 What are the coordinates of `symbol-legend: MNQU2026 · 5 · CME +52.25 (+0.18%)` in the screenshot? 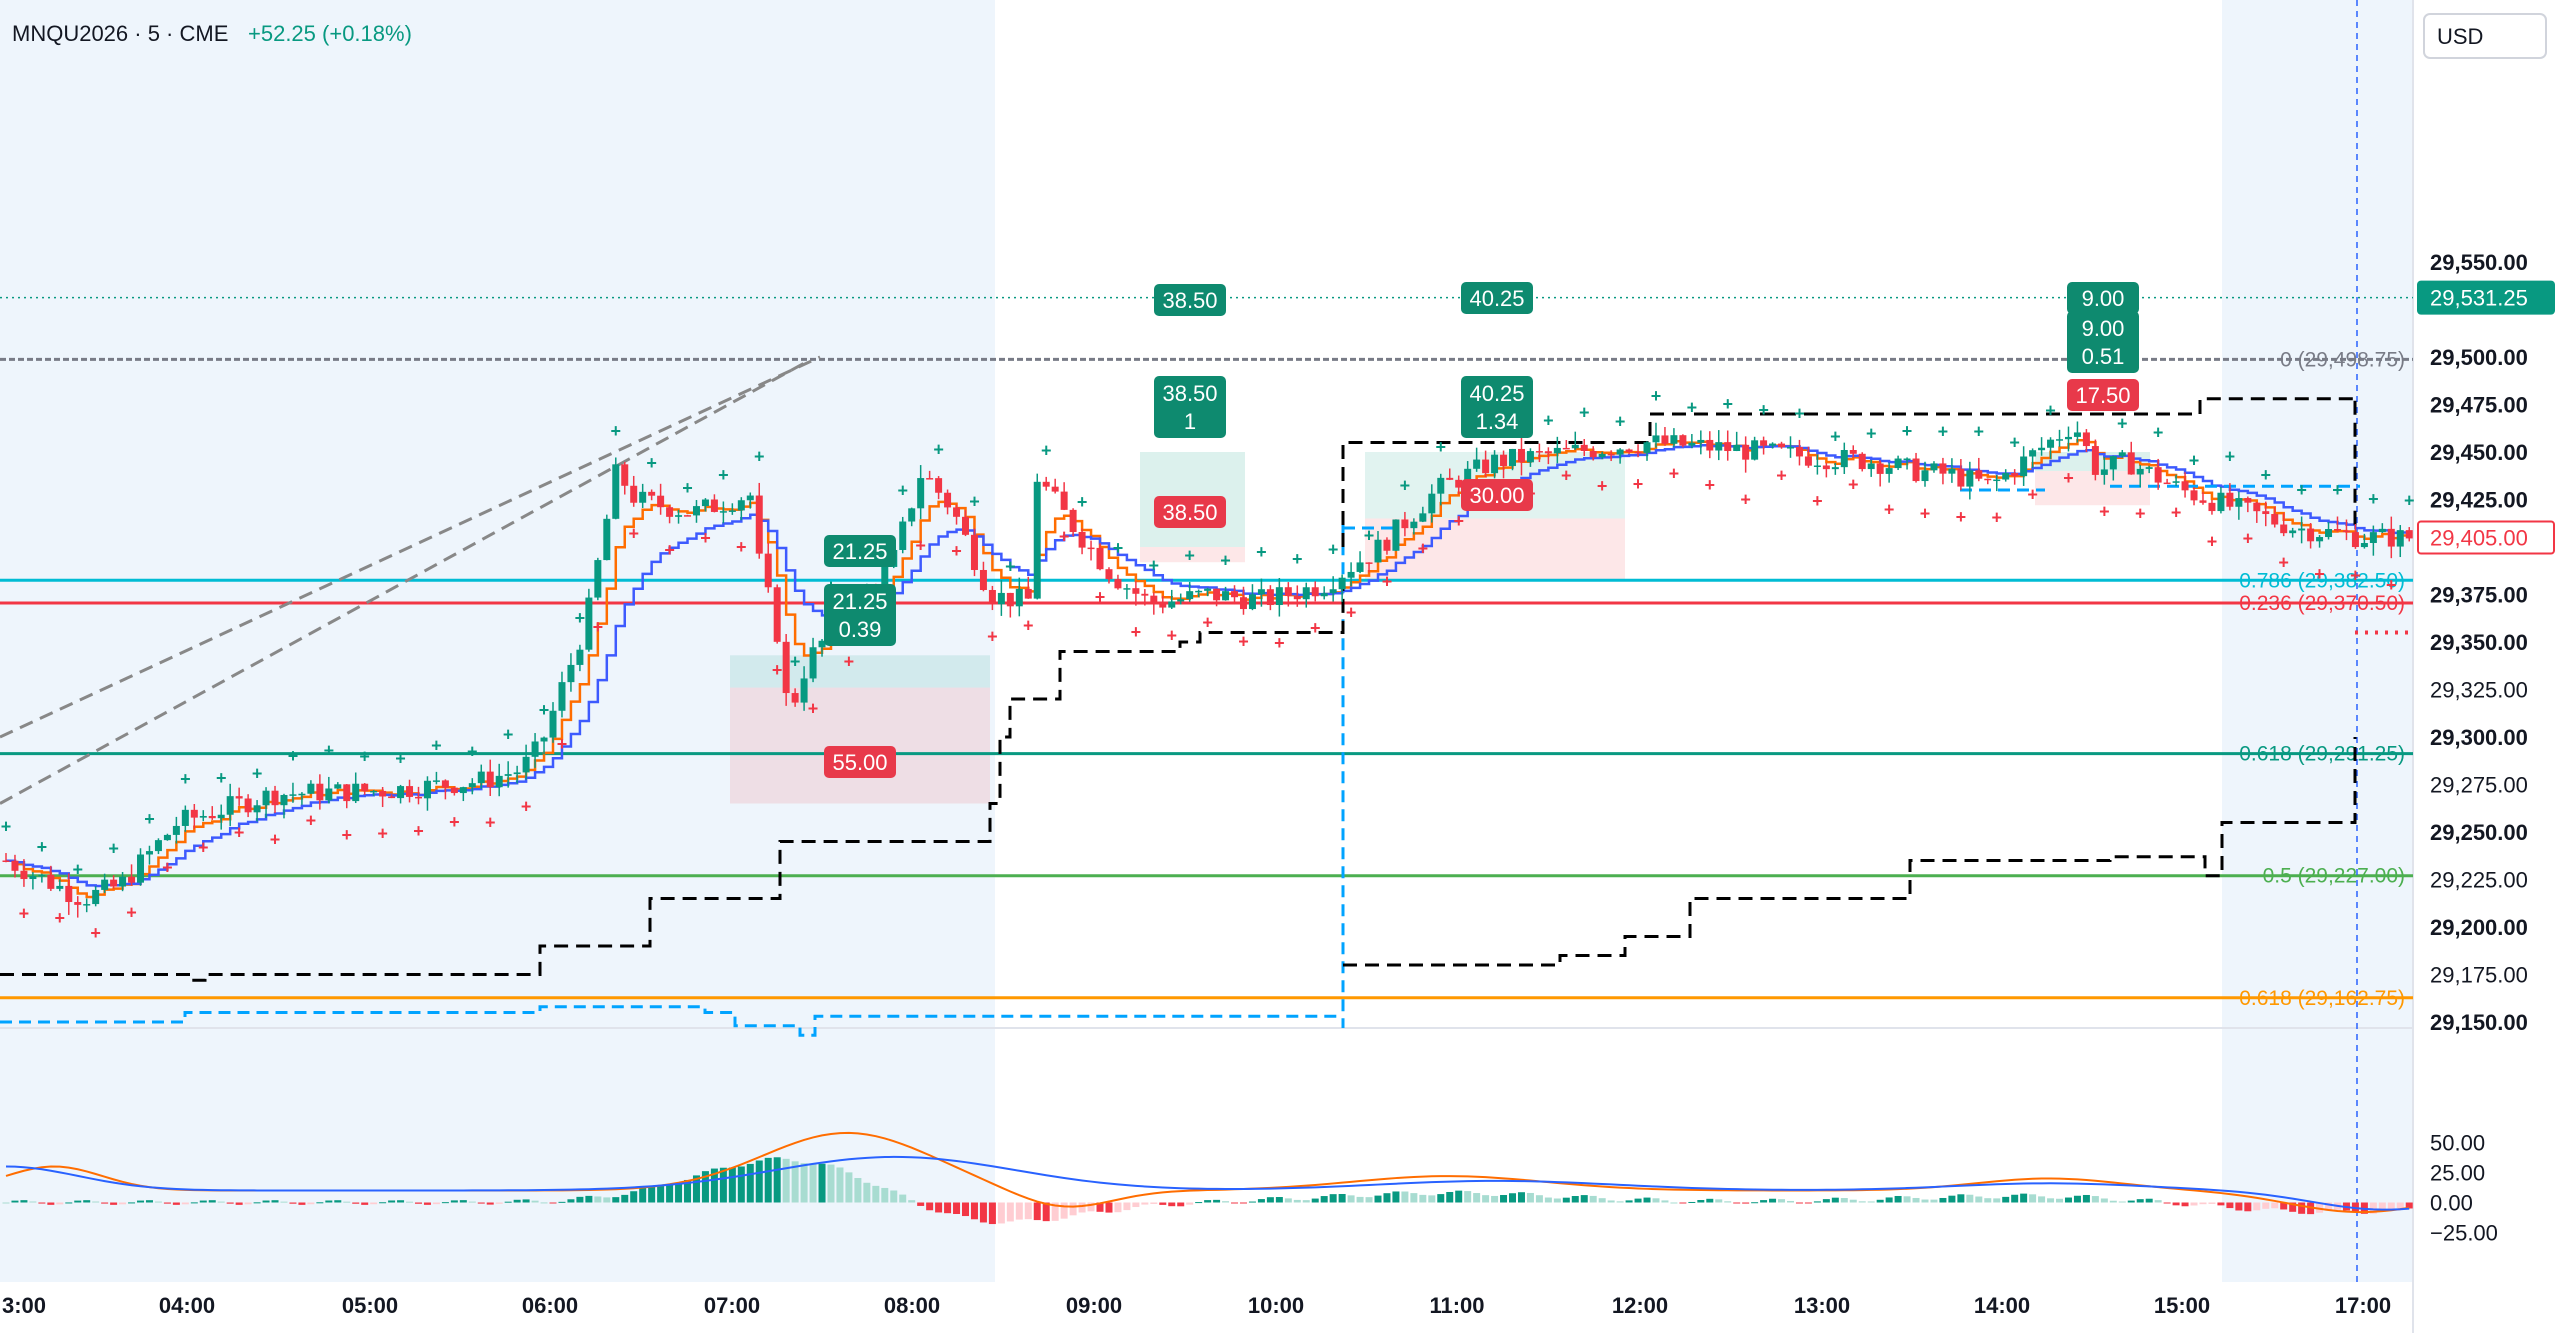 It's located at (212, 33).